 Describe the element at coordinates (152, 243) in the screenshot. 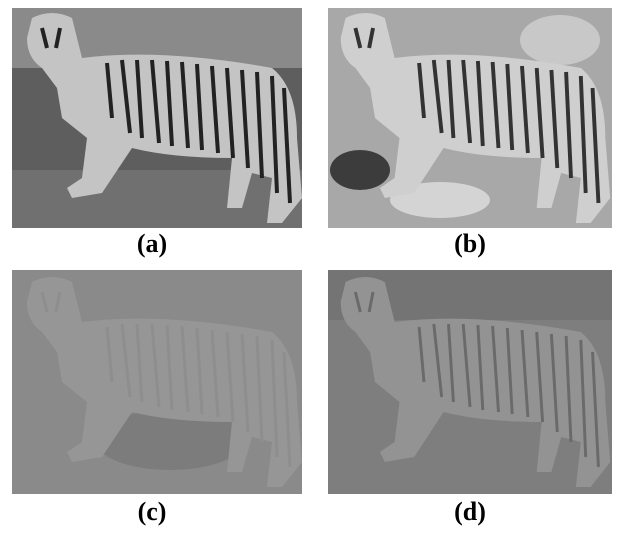

I see `panel-label: (a)` at that location.